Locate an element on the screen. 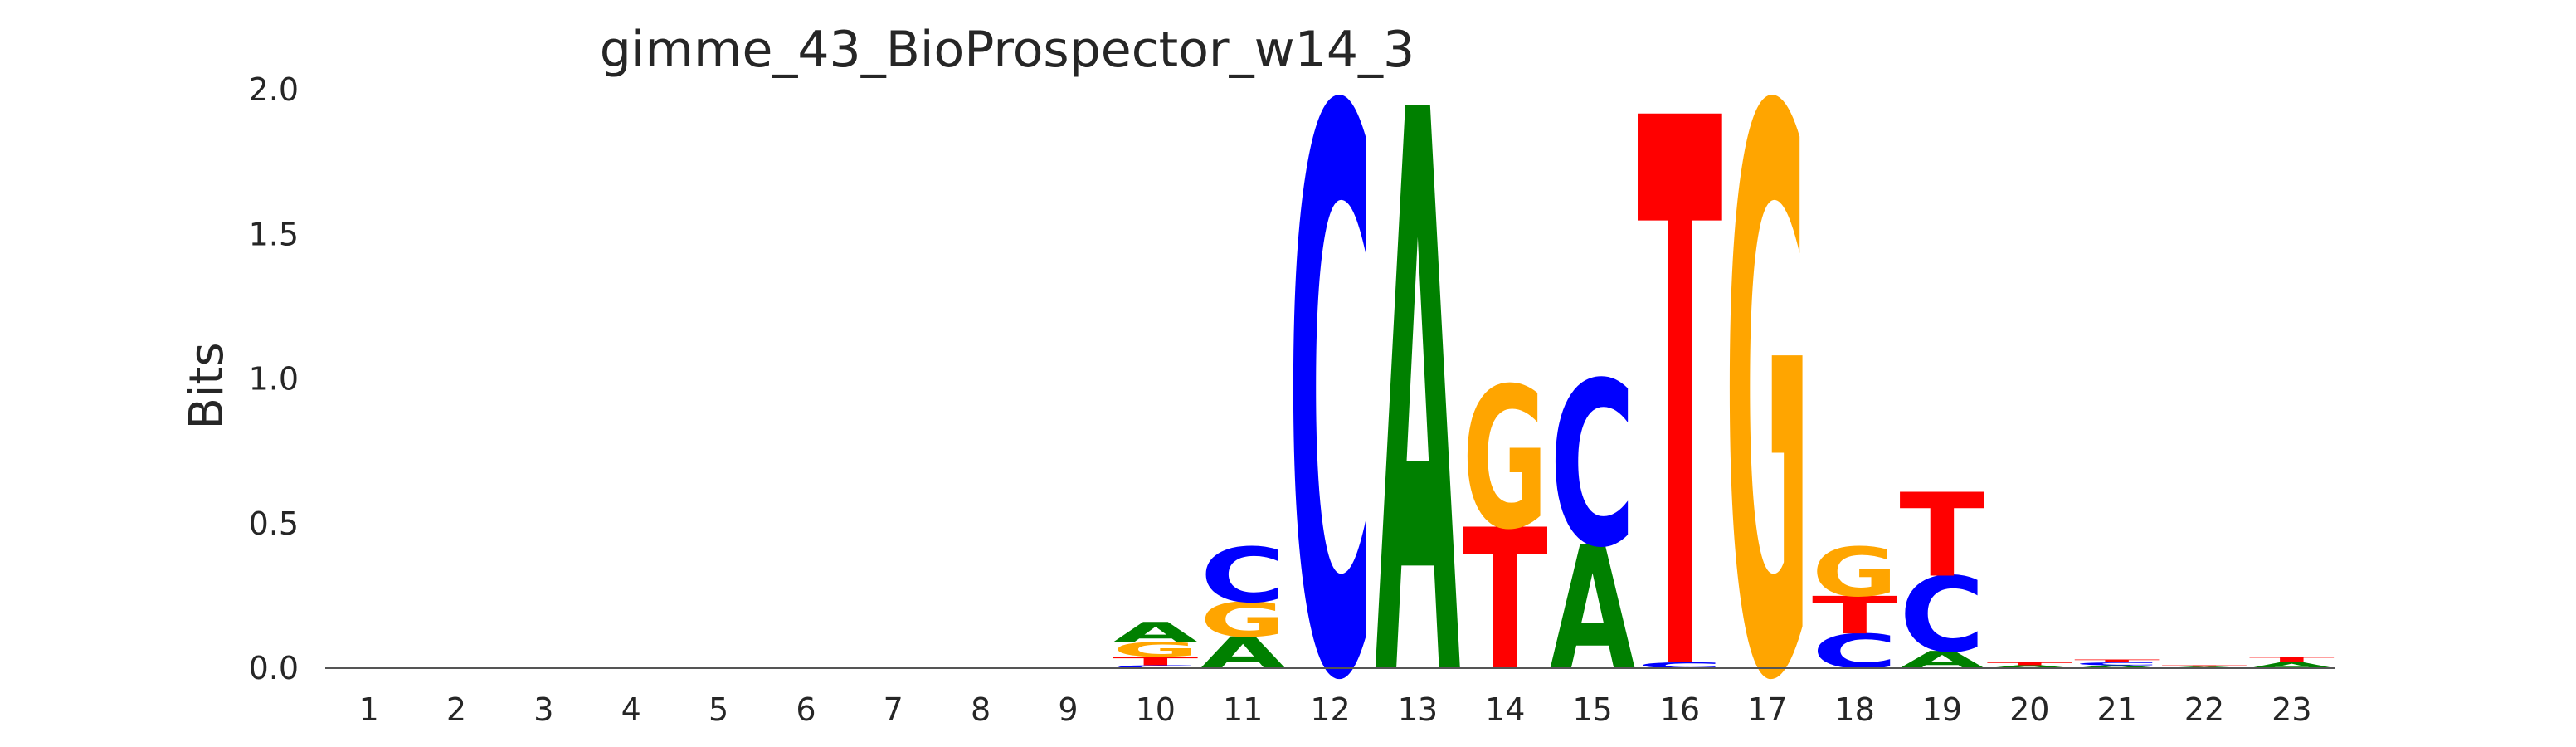 The height and width of the screenshot is (747, 2576). y-tick-label: 0.0 is located at coordinates (274, 668).